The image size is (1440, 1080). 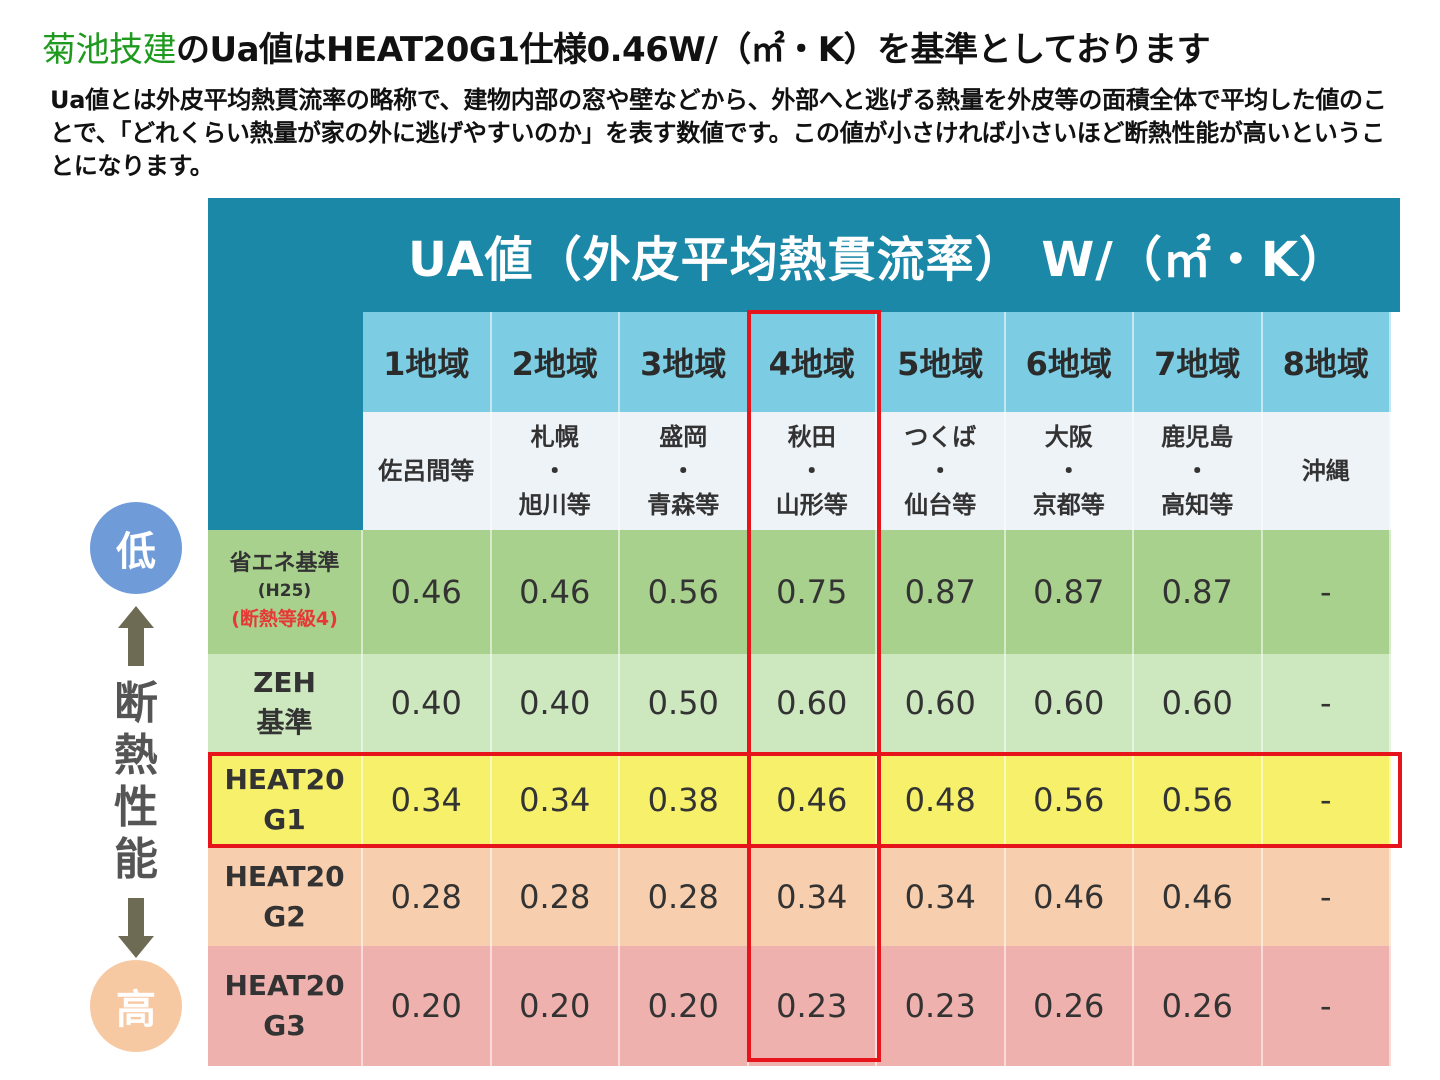 What do you see at coordinates (427, 362) in the screenshot?
I see `region-header: 1地域` at bounding box center [427, 362].